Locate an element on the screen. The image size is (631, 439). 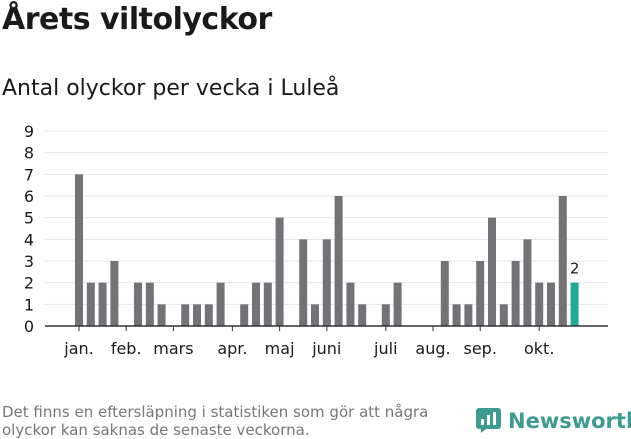
y-tick-label: 5 is located at coordinates (29, 218).